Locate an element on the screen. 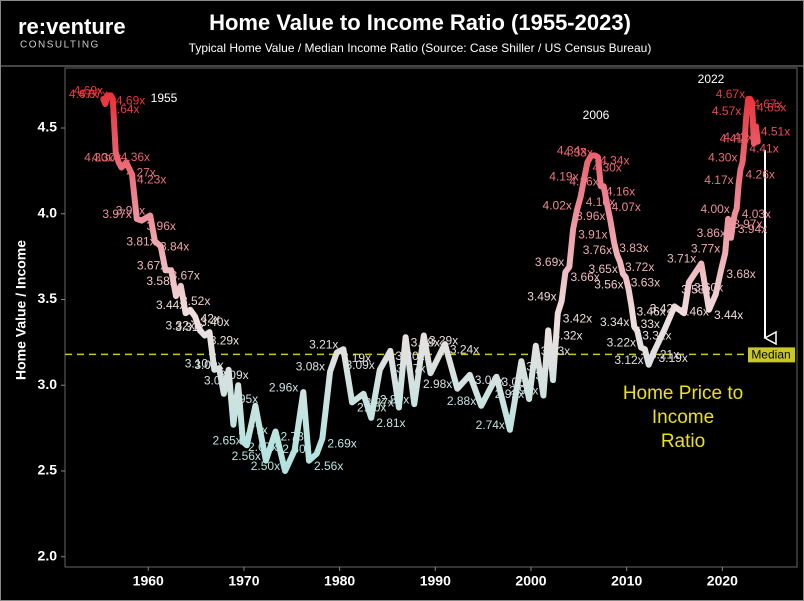 Image resolution: width=804 pixels, height=601 pixels. callout: Income is located at coordinates (683, 417).